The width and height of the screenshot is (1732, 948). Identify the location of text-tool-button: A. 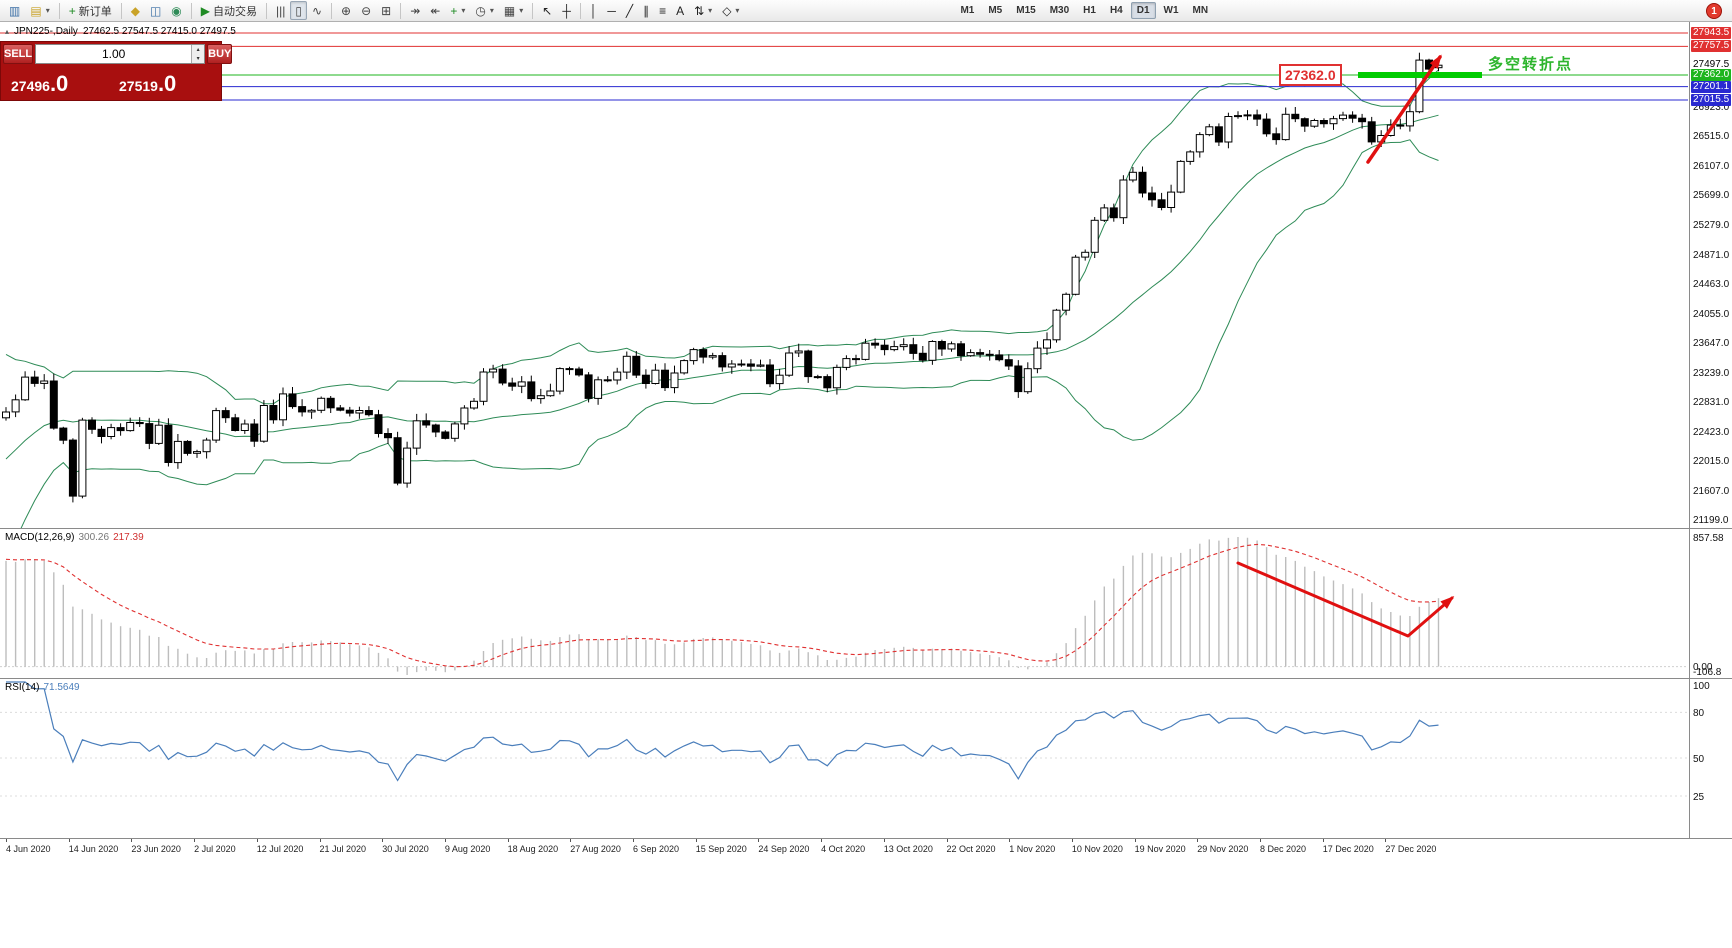
(680, 10).